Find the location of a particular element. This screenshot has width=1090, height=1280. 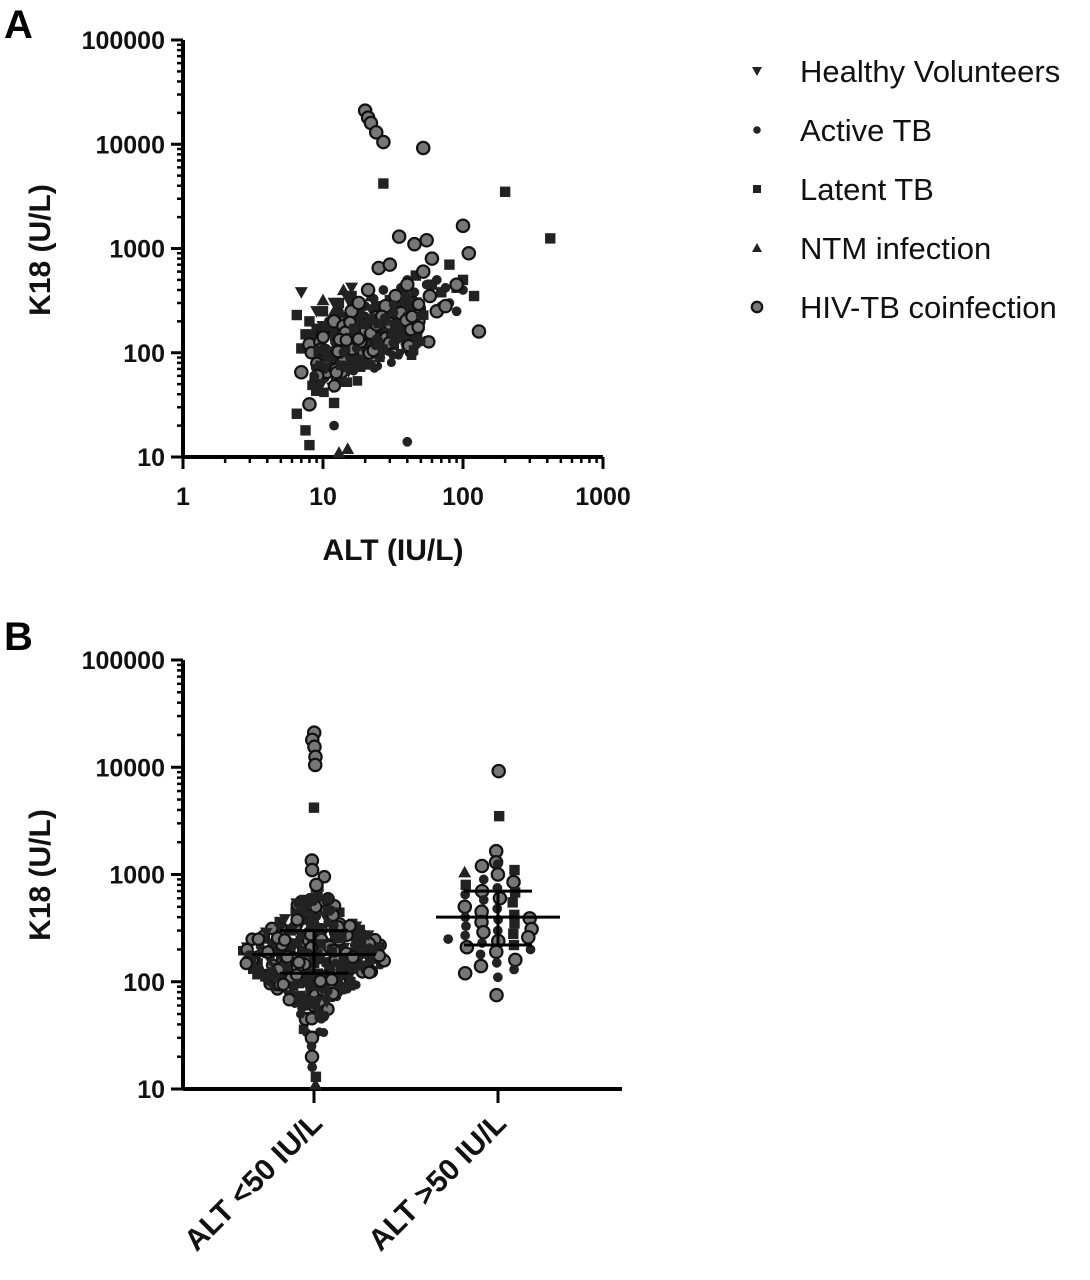

panel-a-x-tick-label: 10 is located at coordinates (323, 497).